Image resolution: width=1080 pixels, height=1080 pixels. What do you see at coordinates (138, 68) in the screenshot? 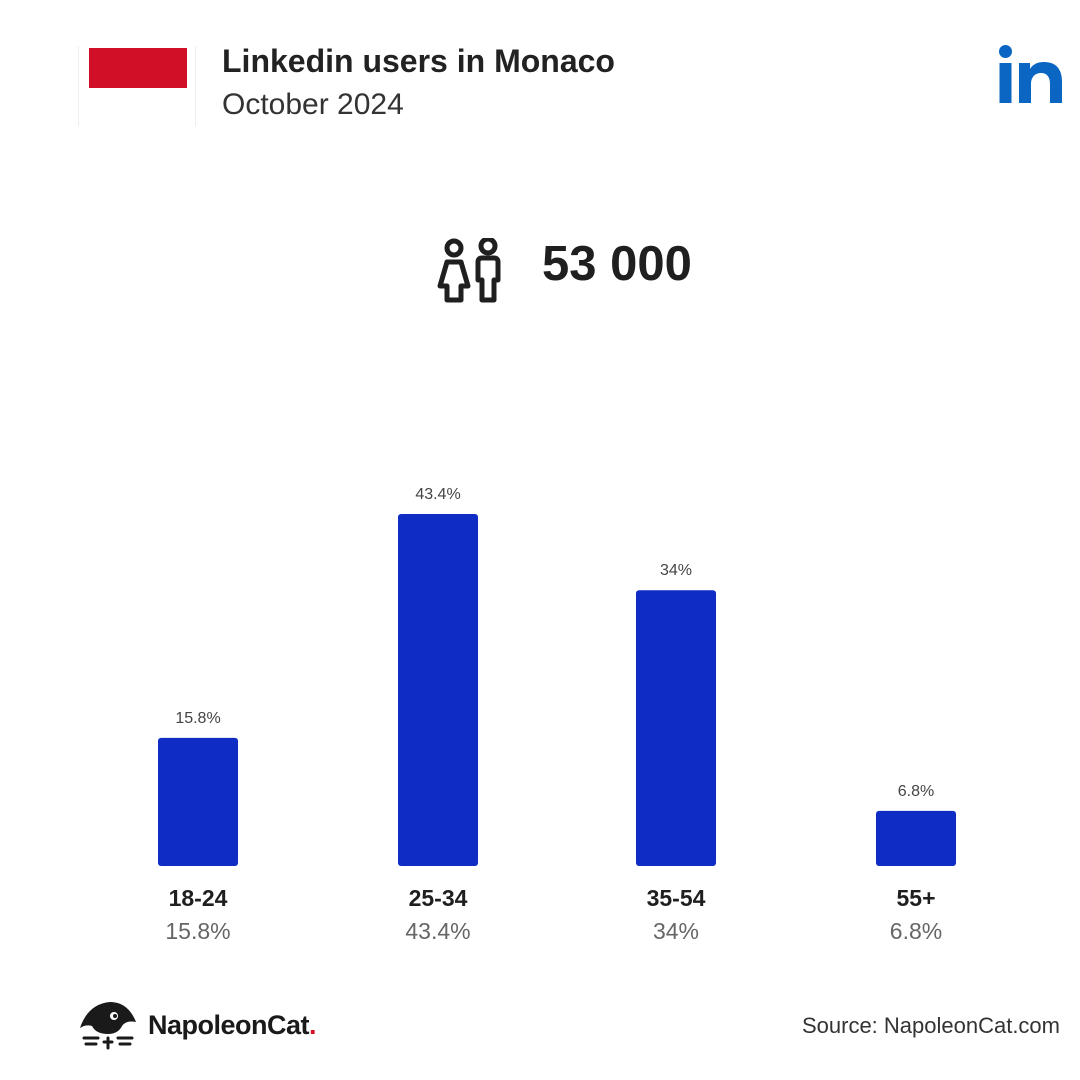
I see `flag-red-stripe` at bounding box center [138, 68].